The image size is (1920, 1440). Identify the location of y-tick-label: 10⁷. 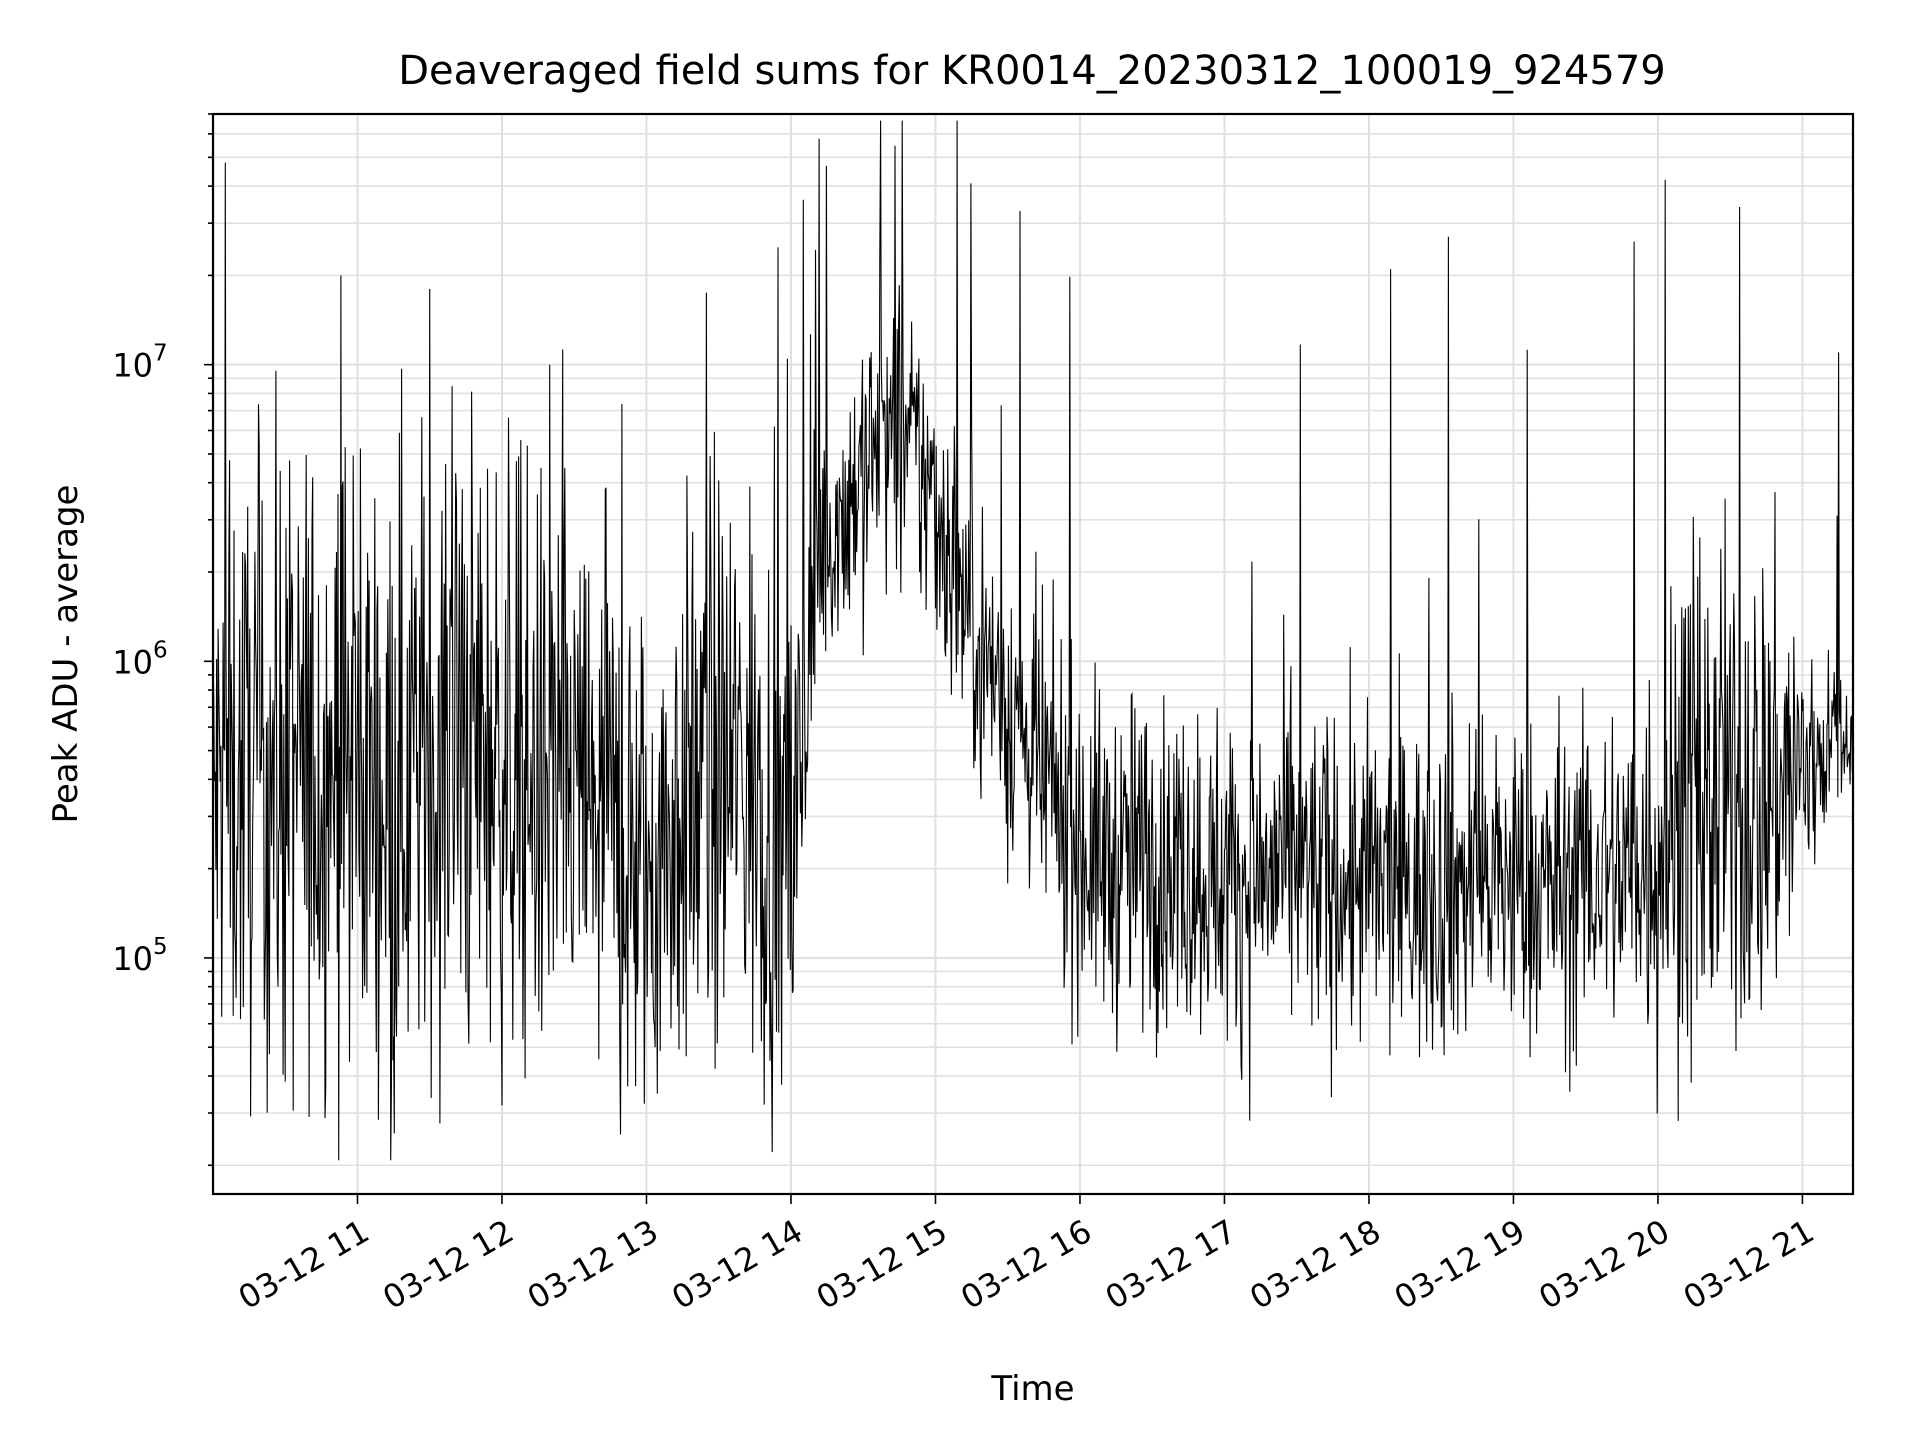
(139, 363).